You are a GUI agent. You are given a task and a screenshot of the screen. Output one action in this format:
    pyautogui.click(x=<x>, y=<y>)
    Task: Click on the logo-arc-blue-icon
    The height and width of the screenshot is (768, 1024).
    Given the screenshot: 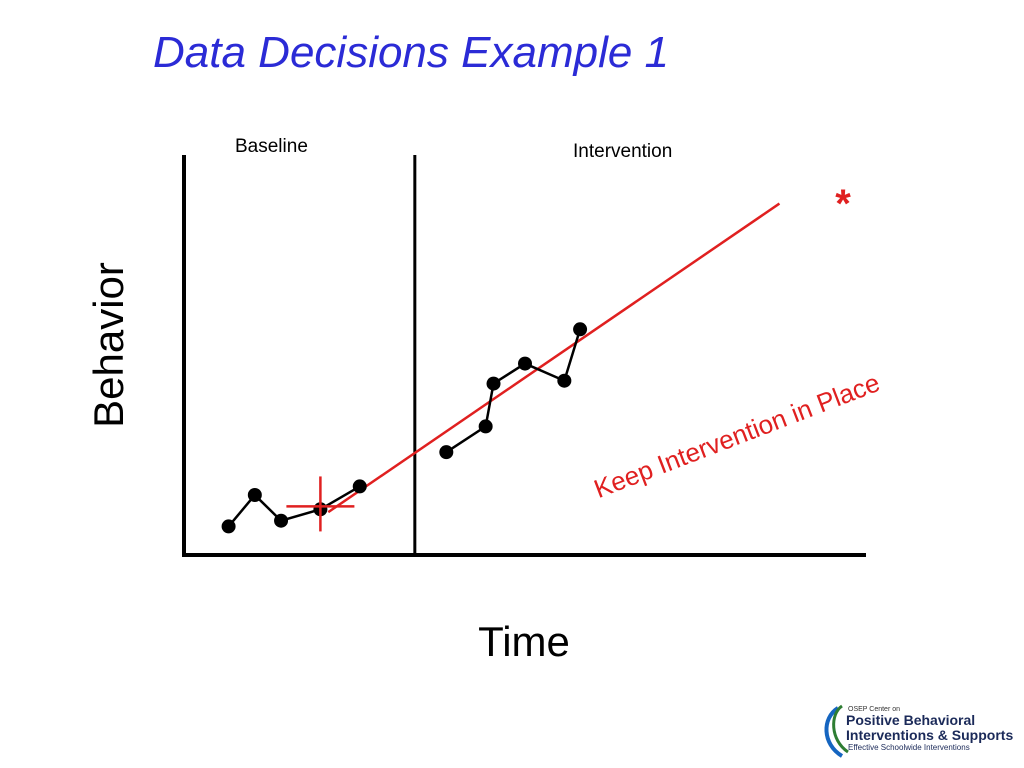 What is the action you would take?
    pyautogui.click(x=834, y=732)
    